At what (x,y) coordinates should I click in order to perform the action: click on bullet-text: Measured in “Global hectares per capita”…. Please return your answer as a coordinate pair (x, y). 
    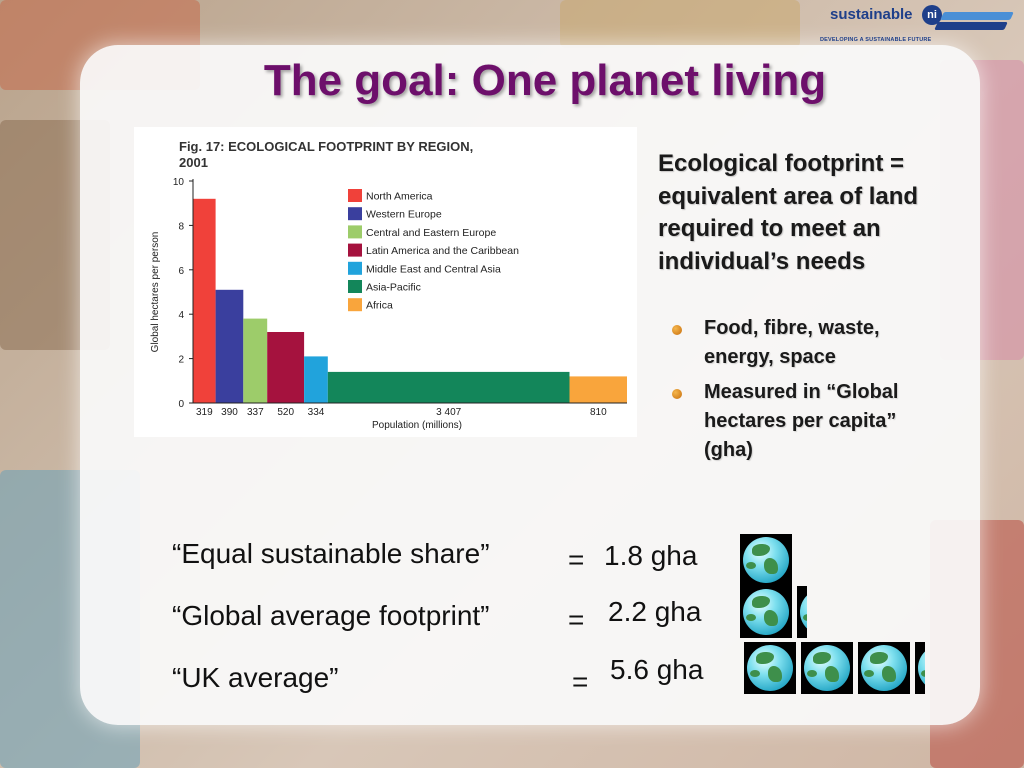
    Looking at the image, I should click on (801, 421).